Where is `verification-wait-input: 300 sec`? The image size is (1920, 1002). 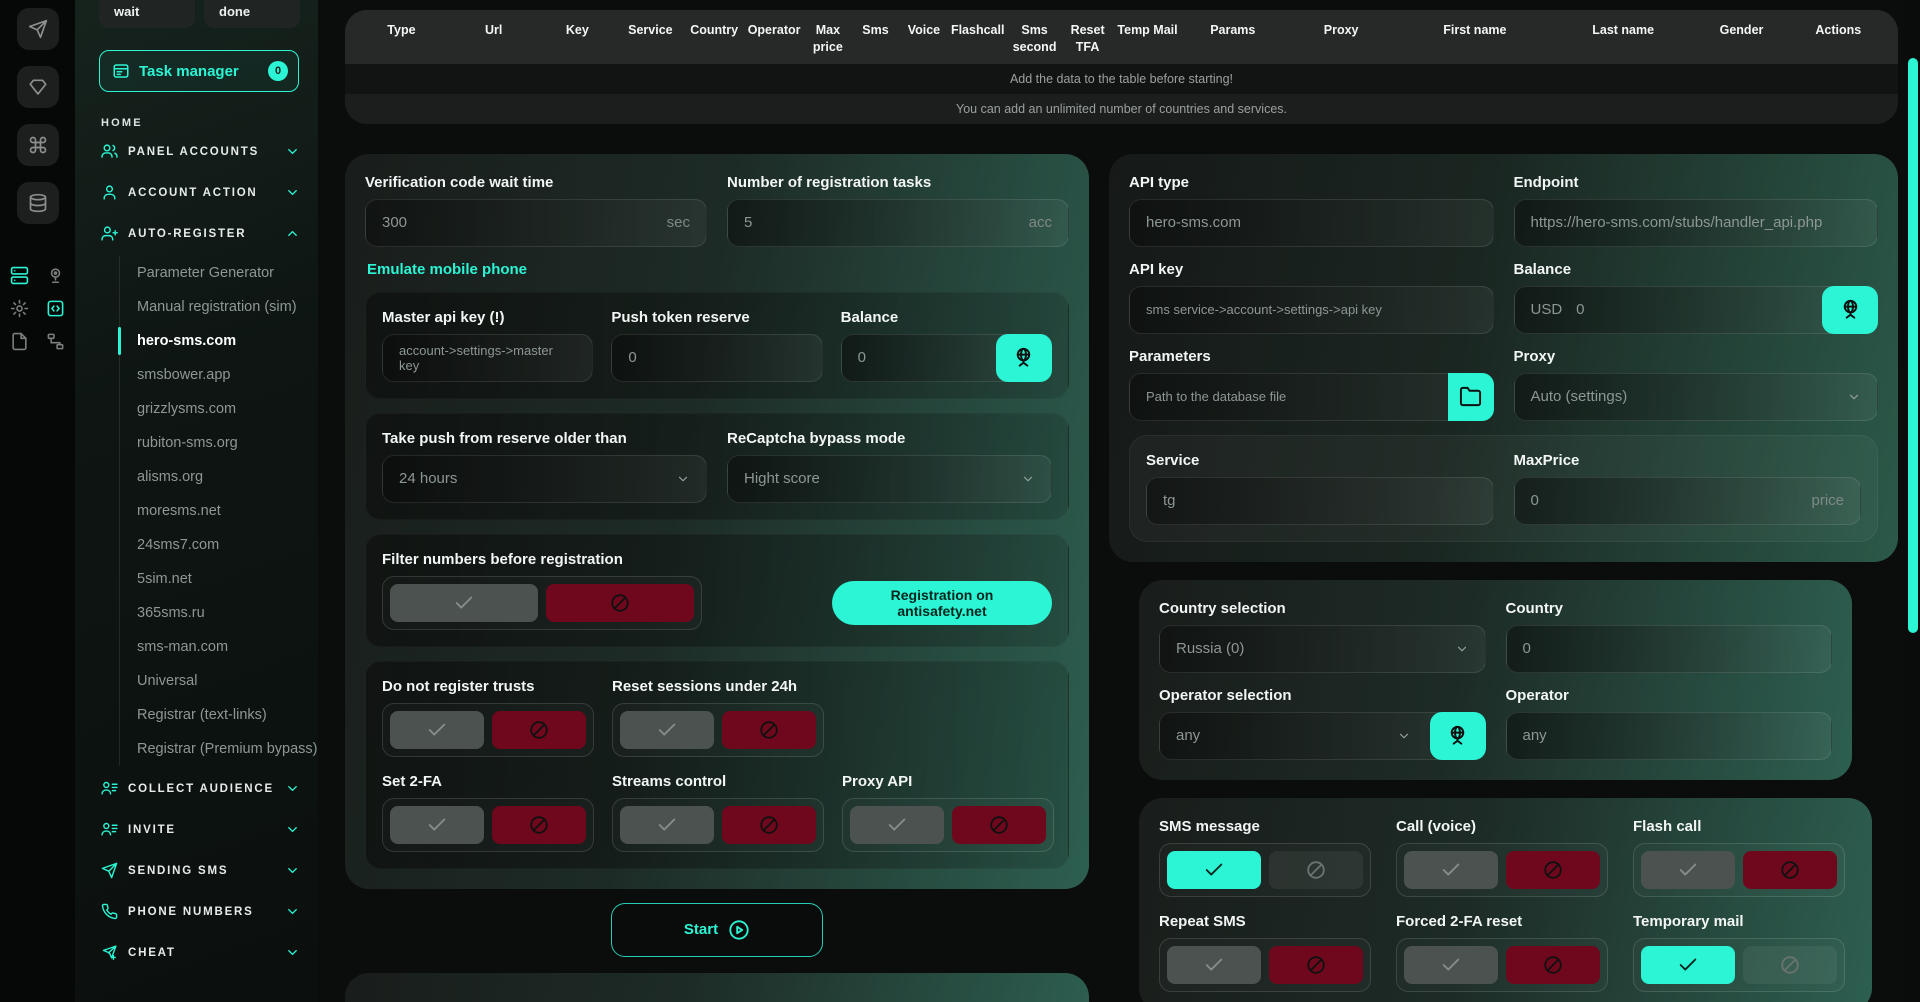 verification-wait-input: 300 sec is located at coordinates (536, 222).